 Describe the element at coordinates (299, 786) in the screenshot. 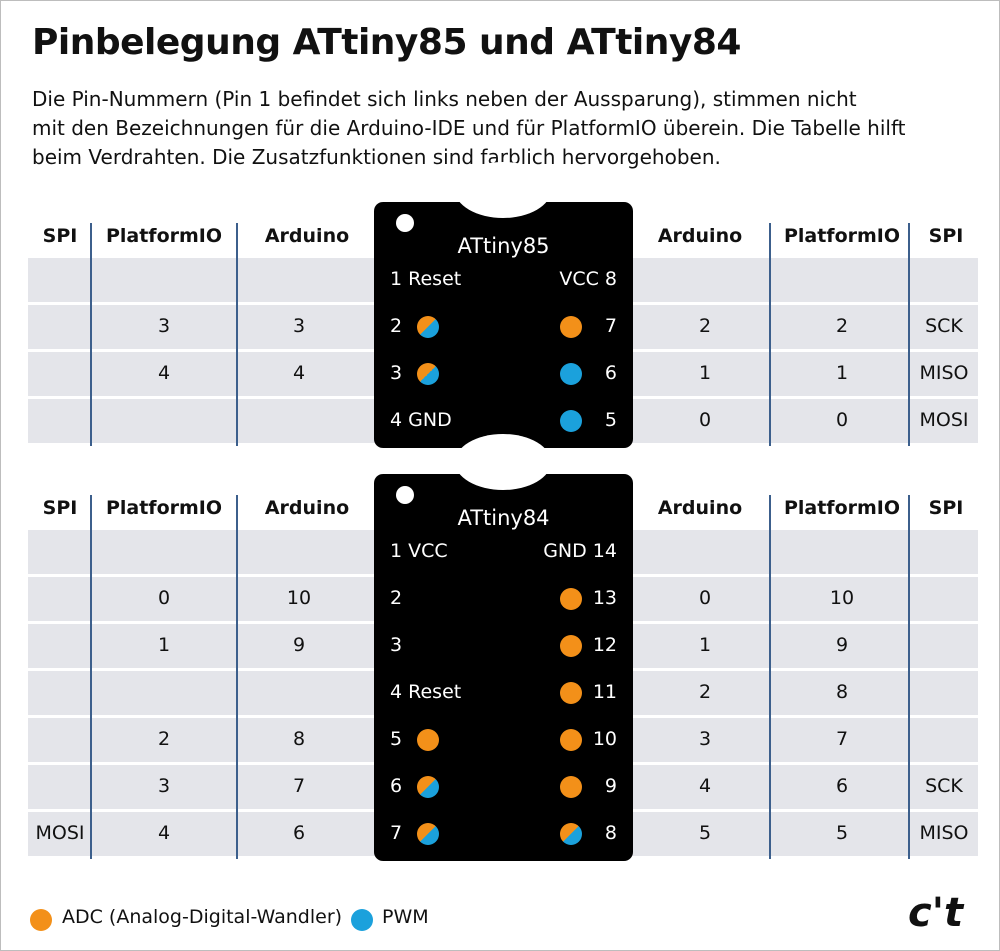

I see `left-arduino-cell: 7` at that location.